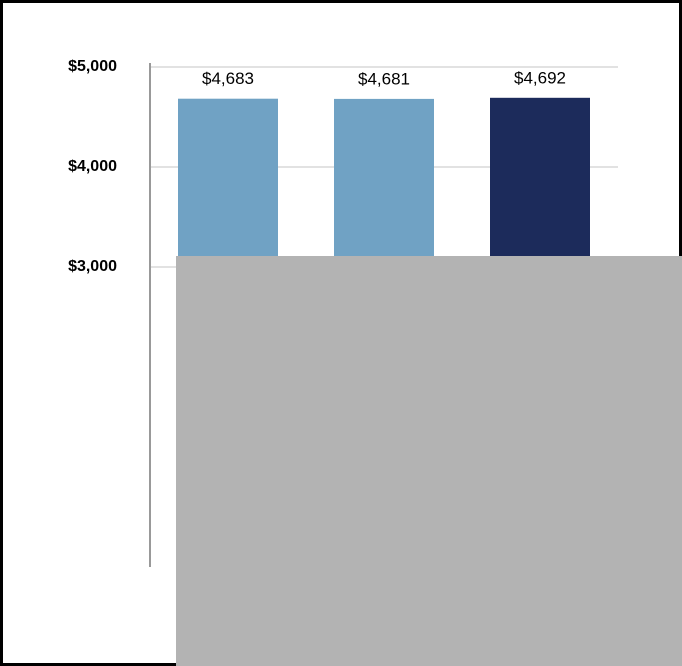  What do you see at coordinates (228, 78) in the screenshot?
I see `value-label: $4,683` at bounding box center [228, 78].